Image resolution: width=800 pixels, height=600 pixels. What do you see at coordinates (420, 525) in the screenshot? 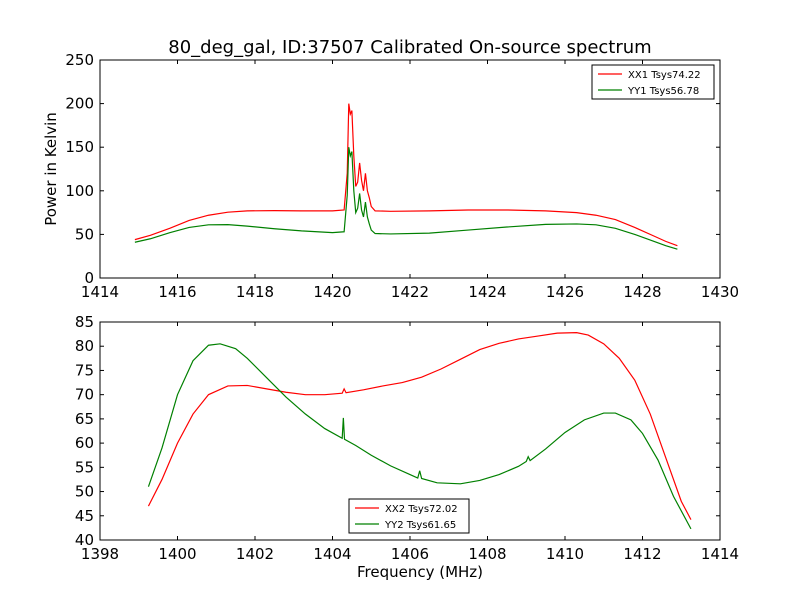
I see `legend-entry: YY2 Tsys61.65` at bounding box center [420, 525].